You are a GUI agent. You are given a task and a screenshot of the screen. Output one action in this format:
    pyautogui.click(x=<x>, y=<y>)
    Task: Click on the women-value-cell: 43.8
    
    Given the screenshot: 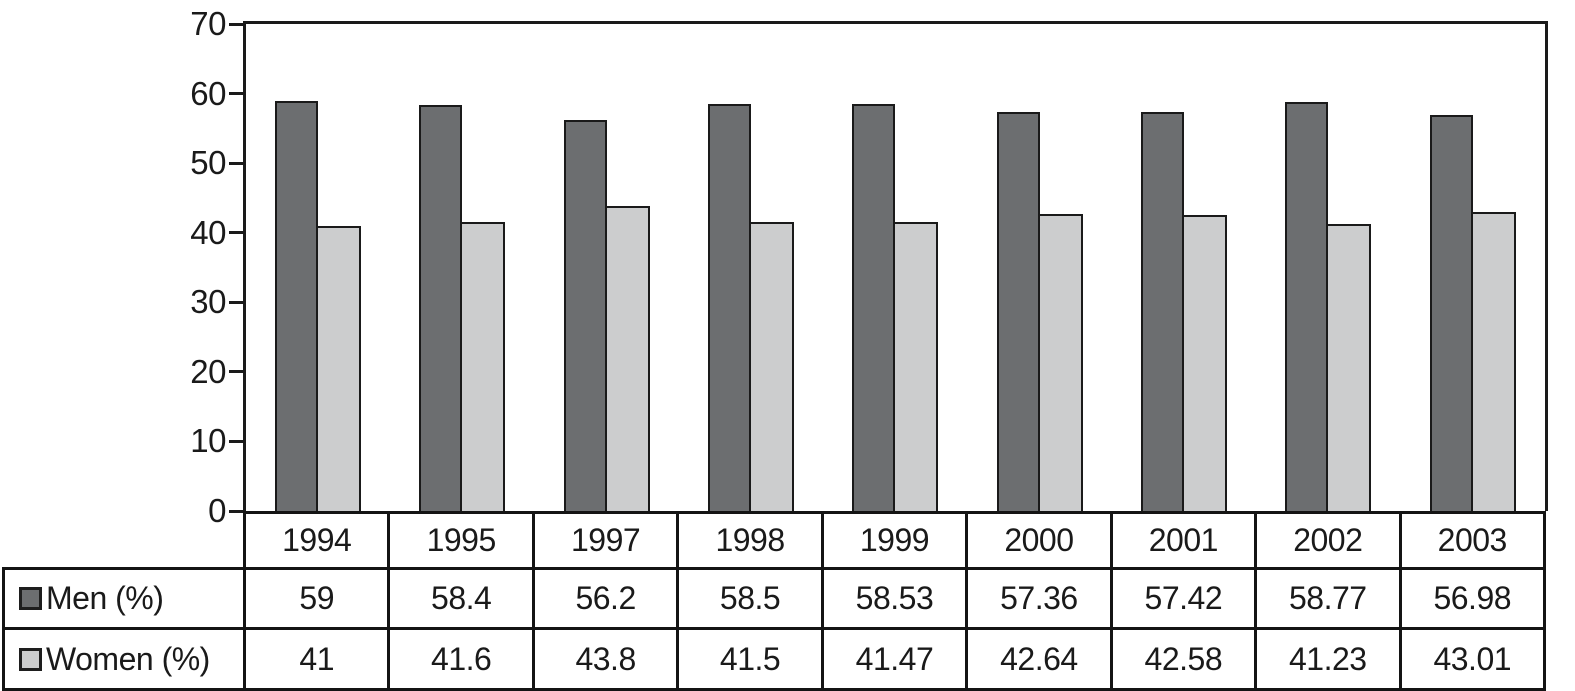 What is the action you would take?
    pyautogui.click(x=605, y=659)
    